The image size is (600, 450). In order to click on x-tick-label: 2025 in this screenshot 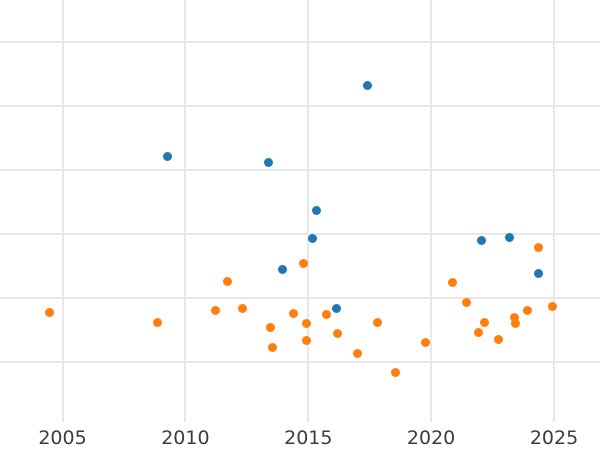, I will do `click(554, 438)`.